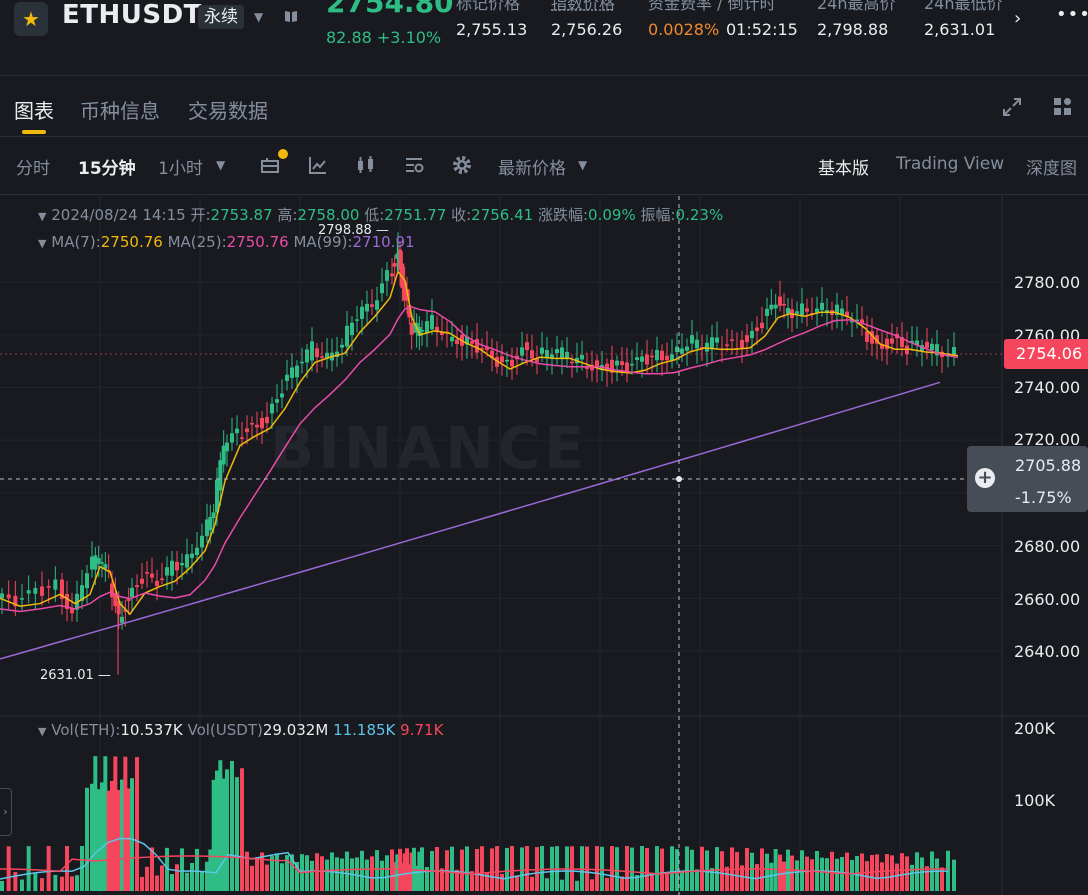 The image size is (1088, 895). What do you see at coordinates (1012, 109) in the screenshot?
I see `expand-icon` at bounding box center [1012, 109].